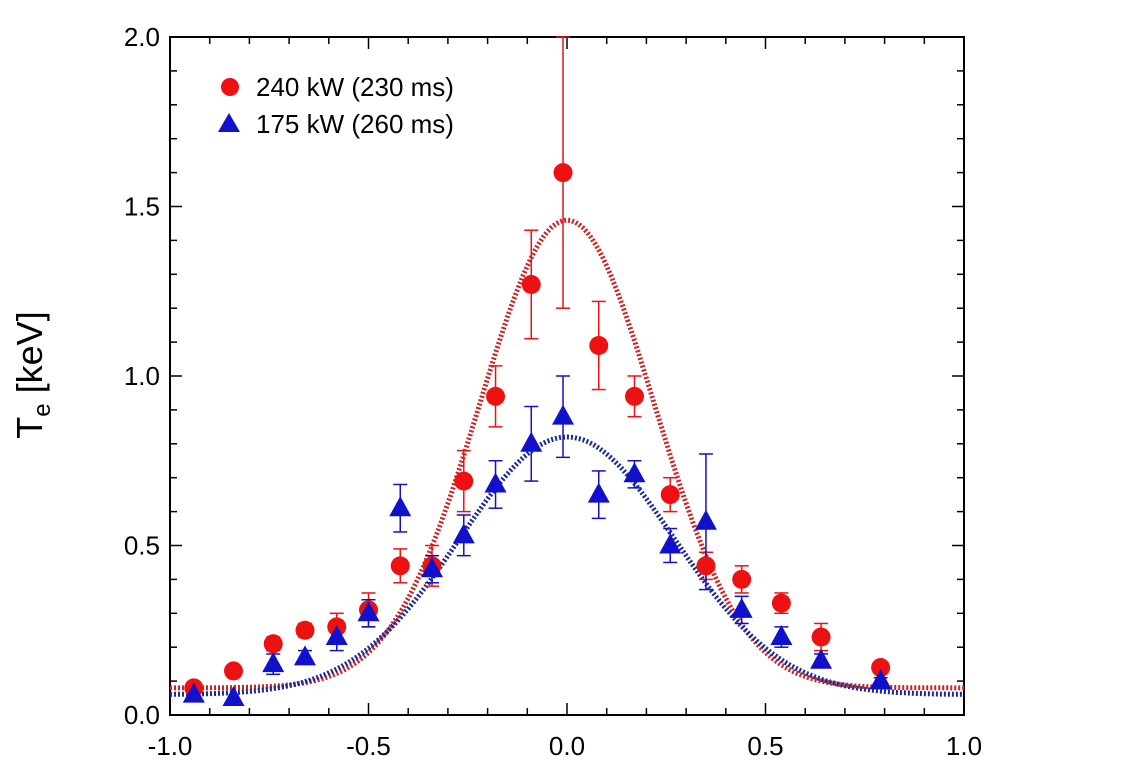 The width and height of the screenshot is (1134, 773). What do you see at coordinates (230, 87) in the screenshot?
I see `legend-marker-circle` at bounding box center [230, 87].